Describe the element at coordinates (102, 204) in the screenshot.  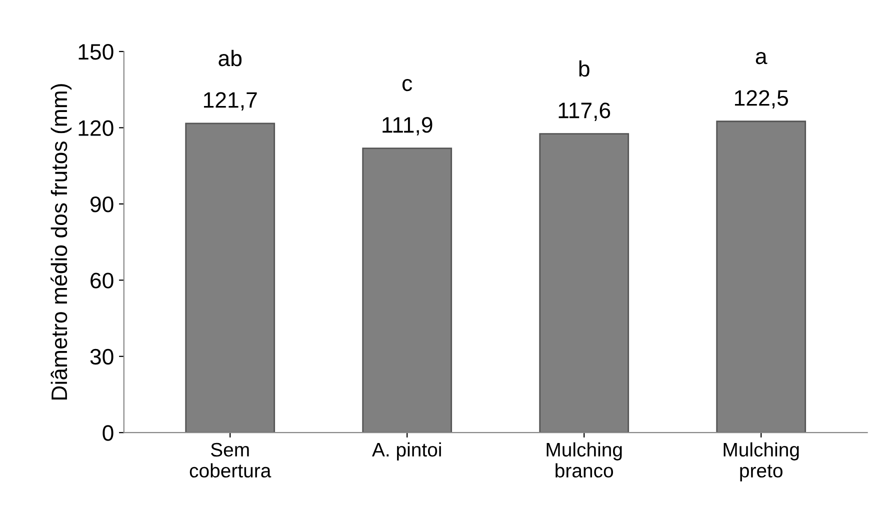
I see `y-tick-label: 90` at that location.